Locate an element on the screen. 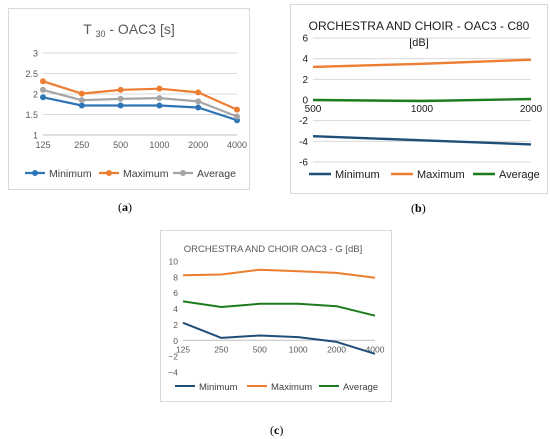 This screenshot has width=550, height=439. chart-c-title: ORCHESTRA AND CHOIR OAC3 - G [dB] is located at coordinates (273, 249).